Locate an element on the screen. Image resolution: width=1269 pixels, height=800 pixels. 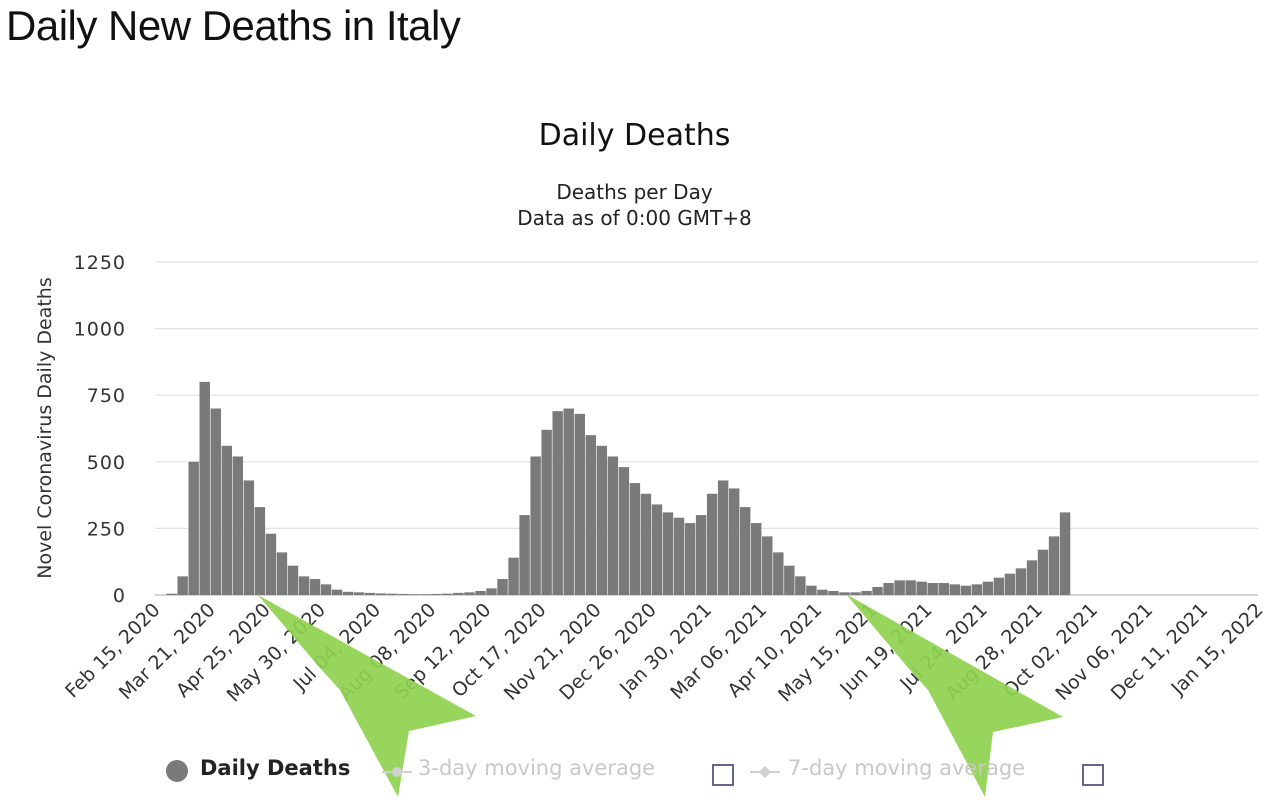
legend-item-3day-average: 3-day moving average is located at coordinates (537, 768).